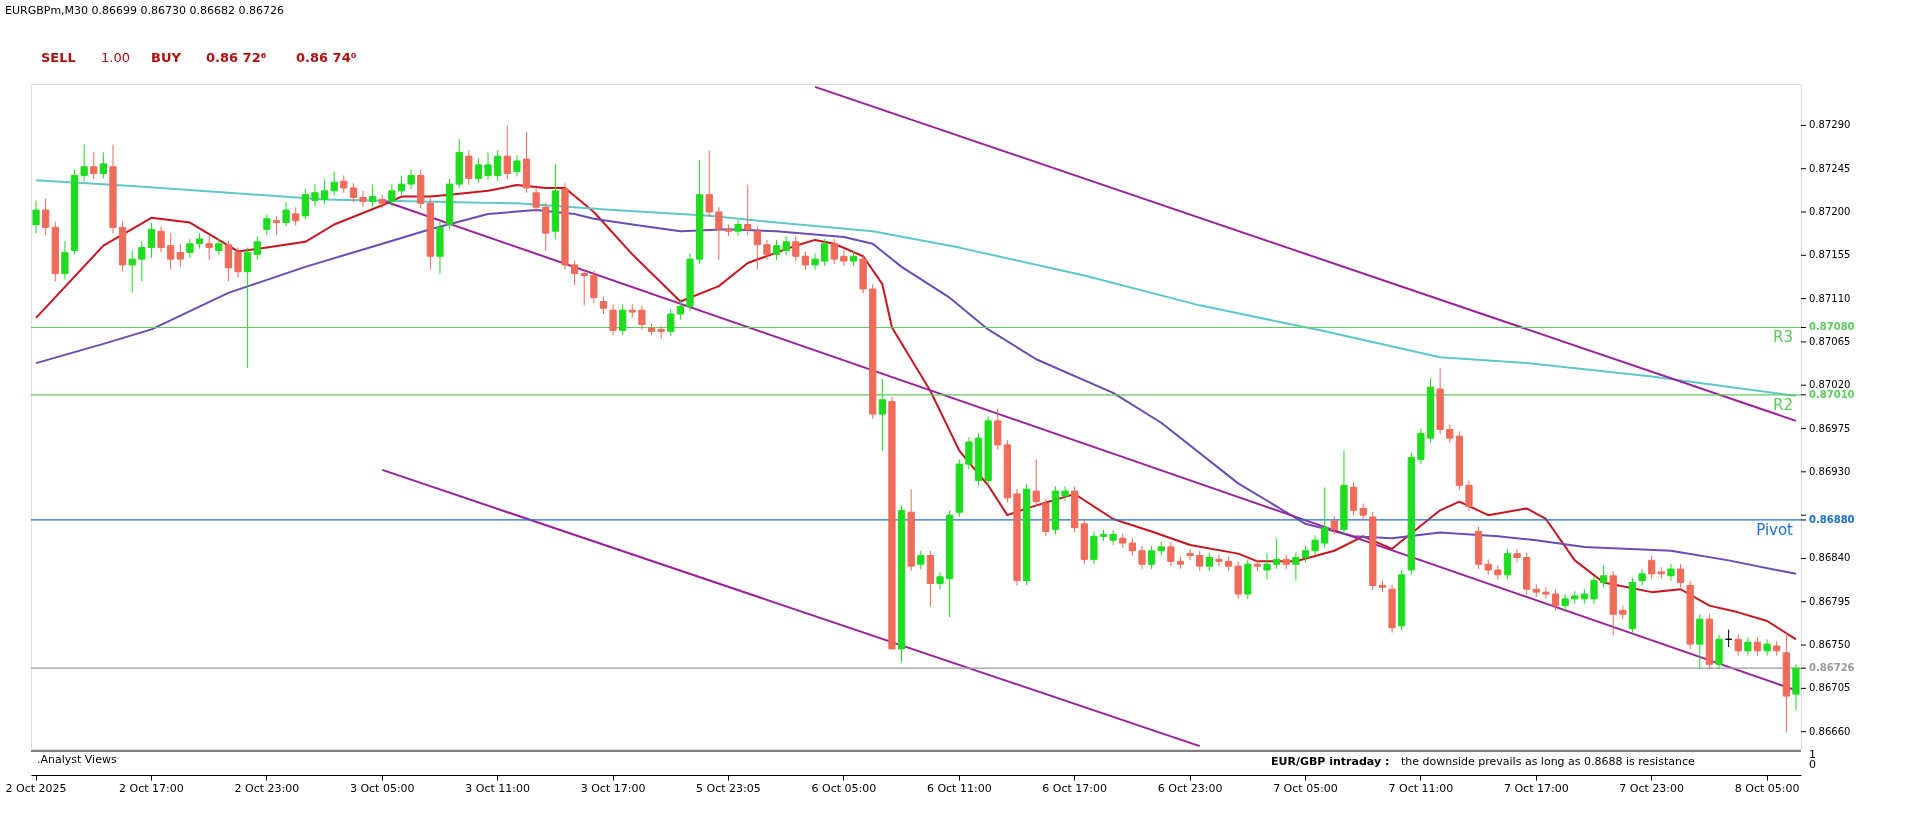  I want to click on y-tick-label: 0.87020, so click(1830, 385).